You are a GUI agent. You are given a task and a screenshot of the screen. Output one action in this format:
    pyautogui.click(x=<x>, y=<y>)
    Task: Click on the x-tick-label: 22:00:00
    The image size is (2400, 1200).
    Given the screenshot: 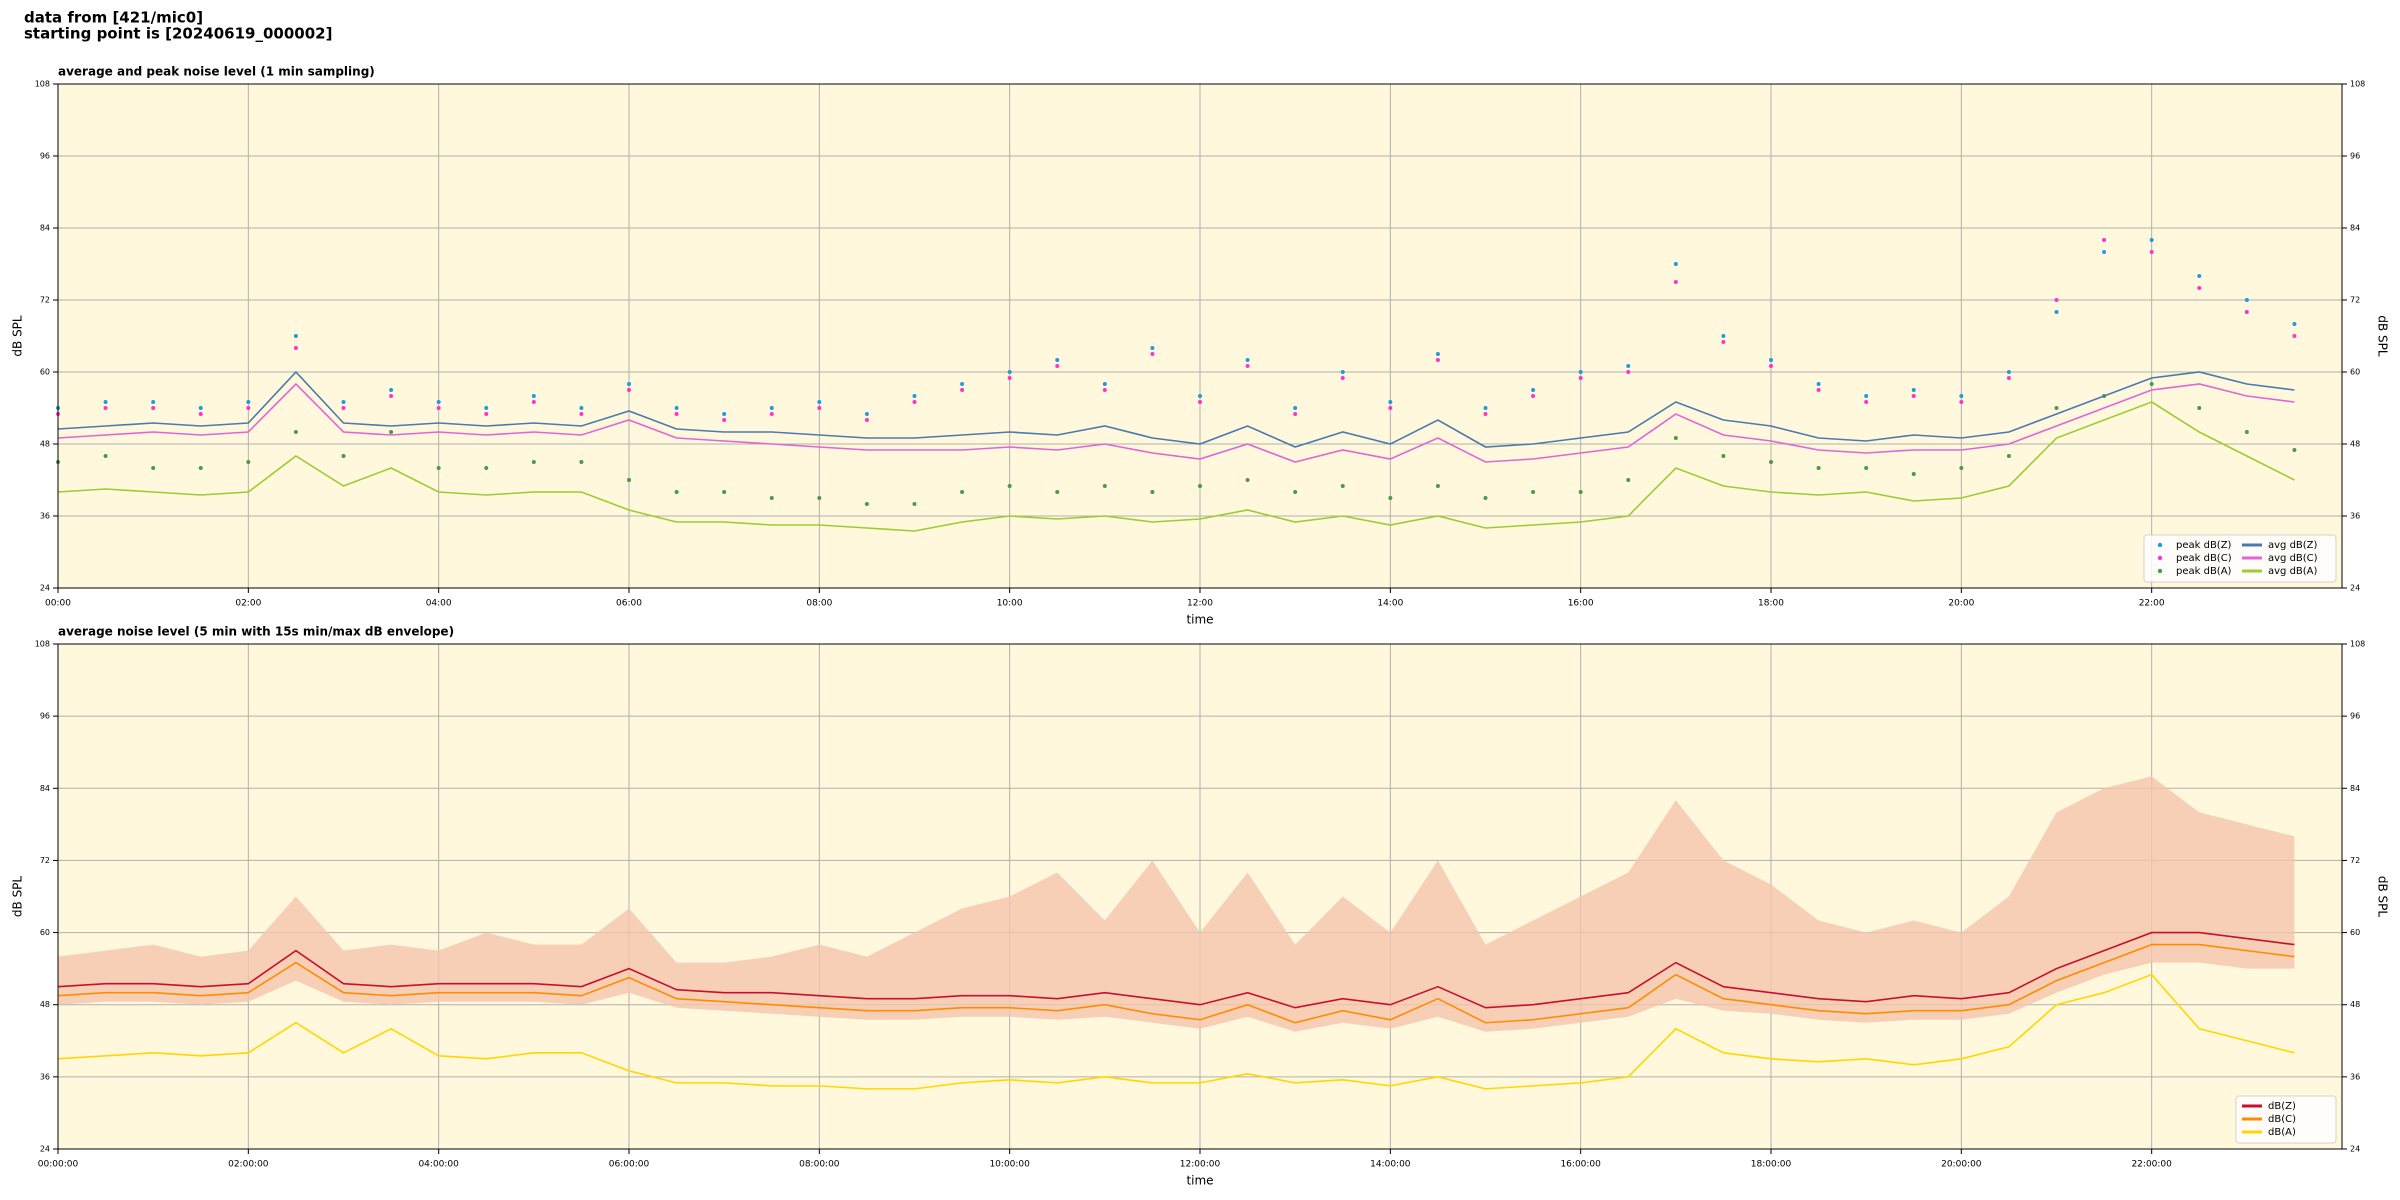 What is the action you would take?
    pyautogui.click(x=2151, y=1165)
    